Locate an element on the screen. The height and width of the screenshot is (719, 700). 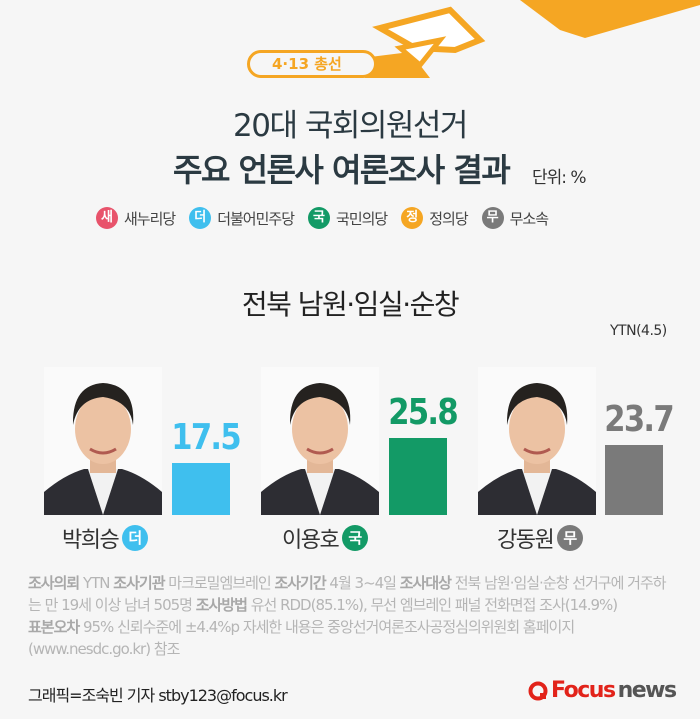
legend-item-saenuri: 새 새누리당 is located at coordinates (136, 218).